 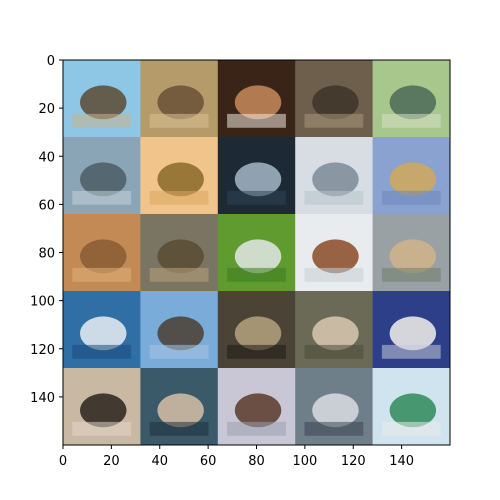 I want to click on dog-silhouette, so click(x=258, y=102).